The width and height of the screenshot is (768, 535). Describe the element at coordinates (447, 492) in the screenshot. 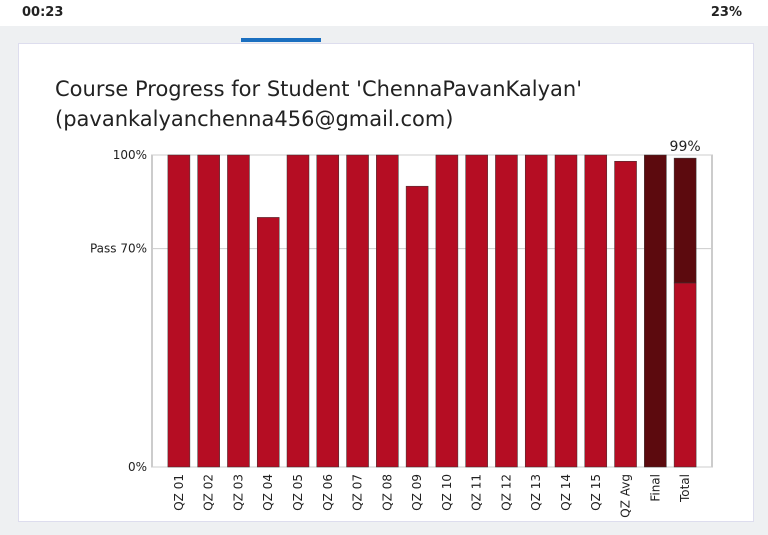

I see `x-tick-label: QZ 10` at that location.